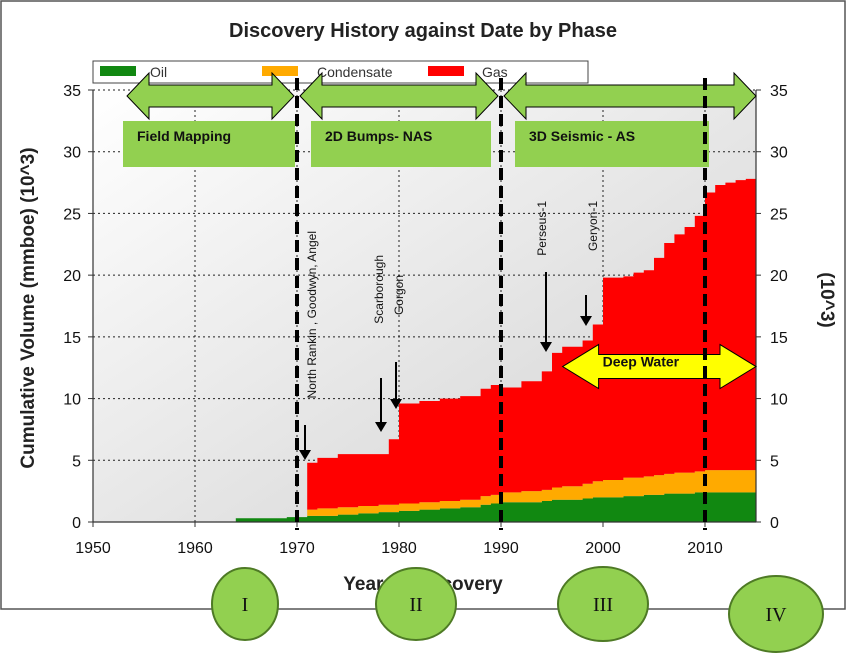  What do you see at coordinates (399, 295) in the screenshot?
I see `discovery-label: Gorgon` at bounding box center [399, 295].